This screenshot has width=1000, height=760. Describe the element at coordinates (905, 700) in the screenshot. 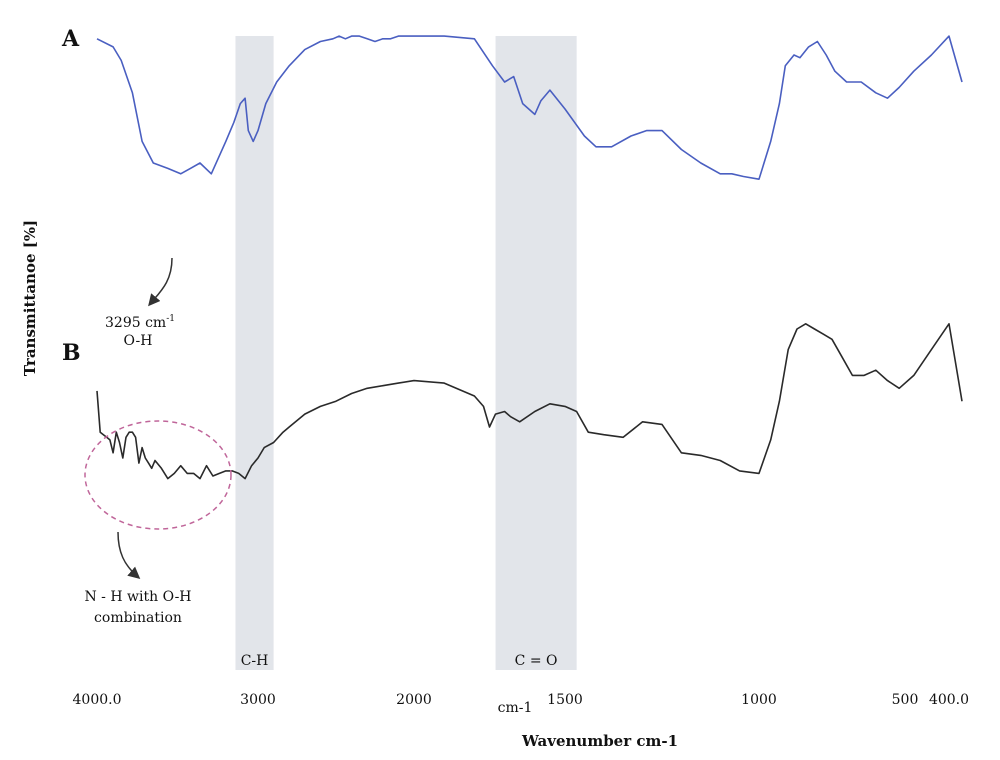

I see `x-tick-label: 500` at that location.